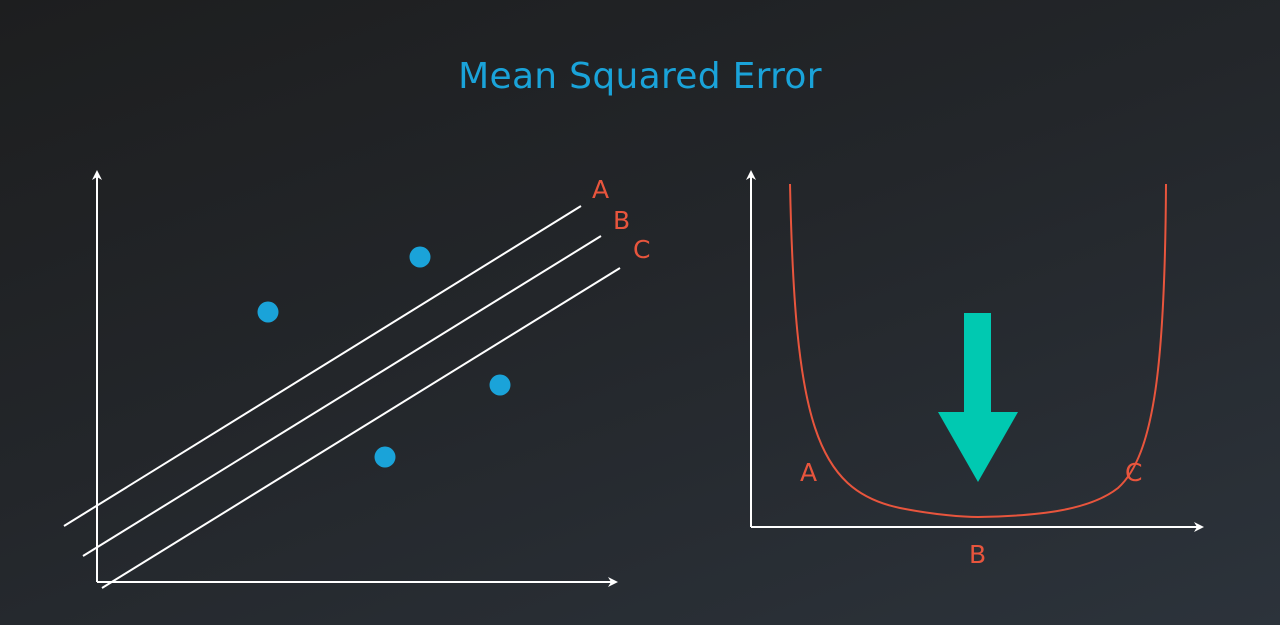  Describe the element at coordinates (621, 220) in the screenshot. I see `line-label-b: B` at that location.